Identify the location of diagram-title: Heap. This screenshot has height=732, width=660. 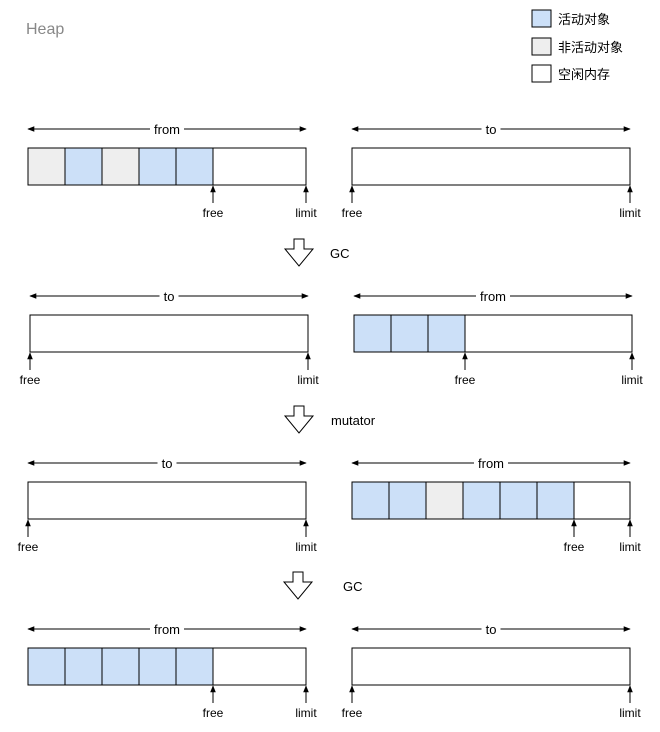
(45, 29).